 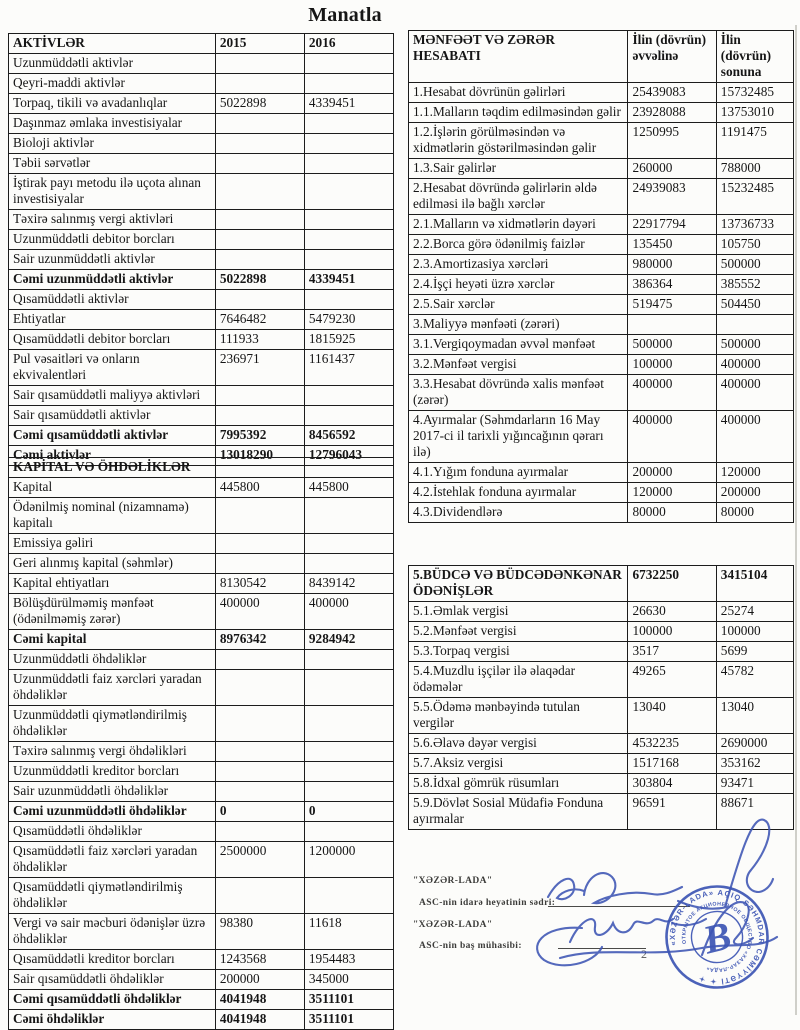 I want to click on row-value-2: 353162, so click(x=754, y=763).